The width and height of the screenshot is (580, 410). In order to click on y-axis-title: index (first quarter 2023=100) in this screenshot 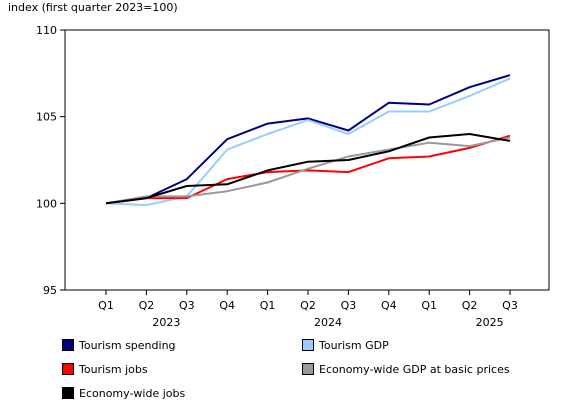, I will do `click(93, 7)`.